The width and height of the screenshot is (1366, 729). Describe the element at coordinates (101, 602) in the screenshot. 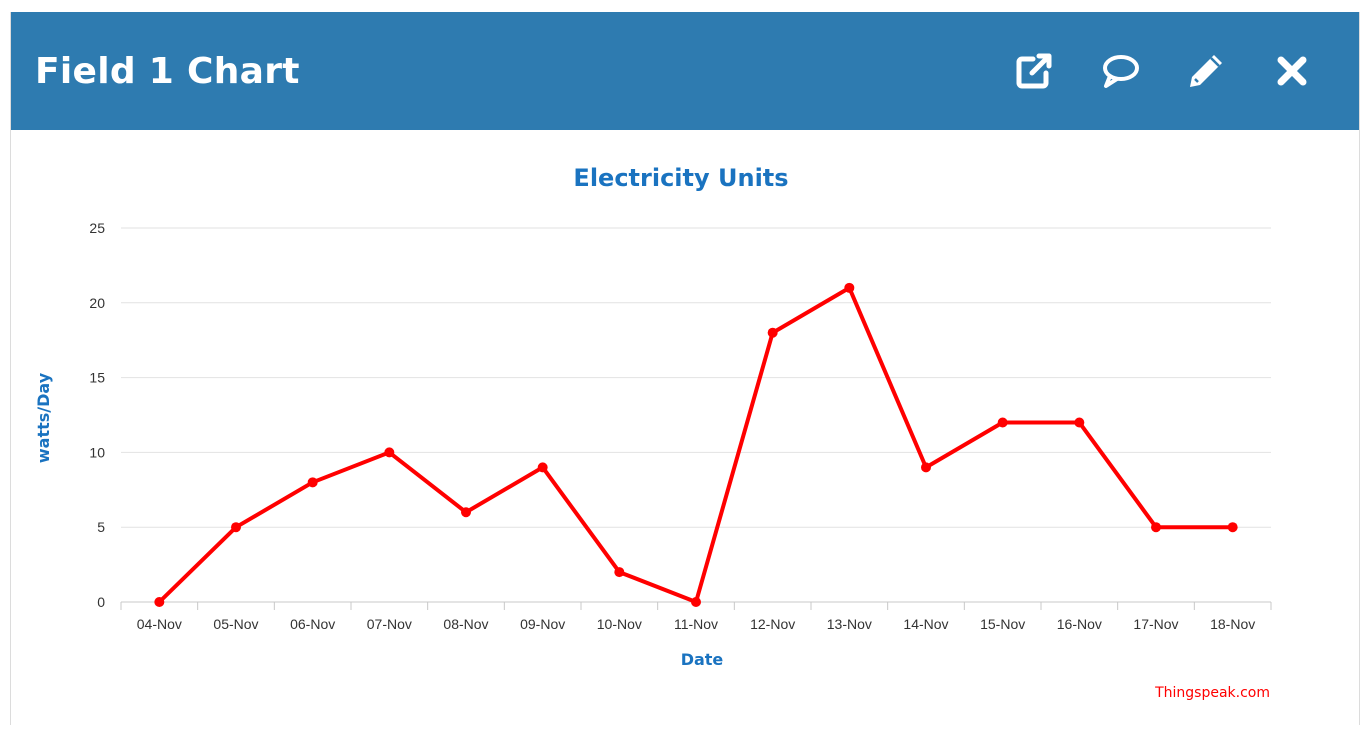

I see `y-tick-label: 0` at that location.